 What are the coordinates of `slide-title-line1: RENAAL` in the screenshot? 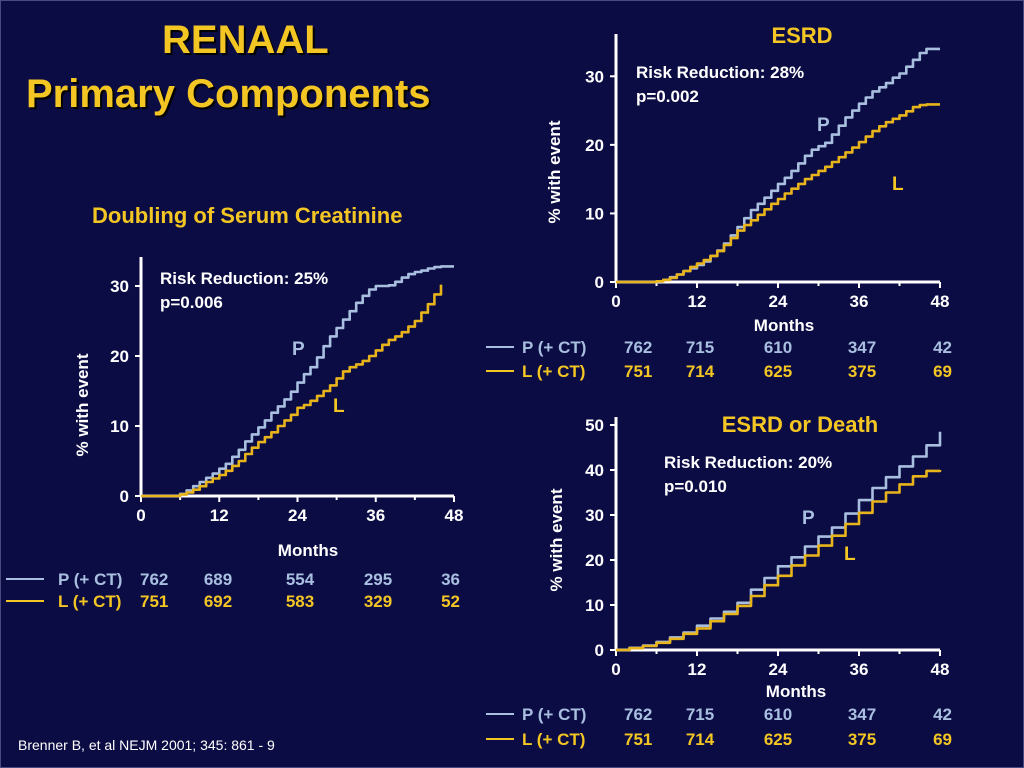 It's located at (245, 40).